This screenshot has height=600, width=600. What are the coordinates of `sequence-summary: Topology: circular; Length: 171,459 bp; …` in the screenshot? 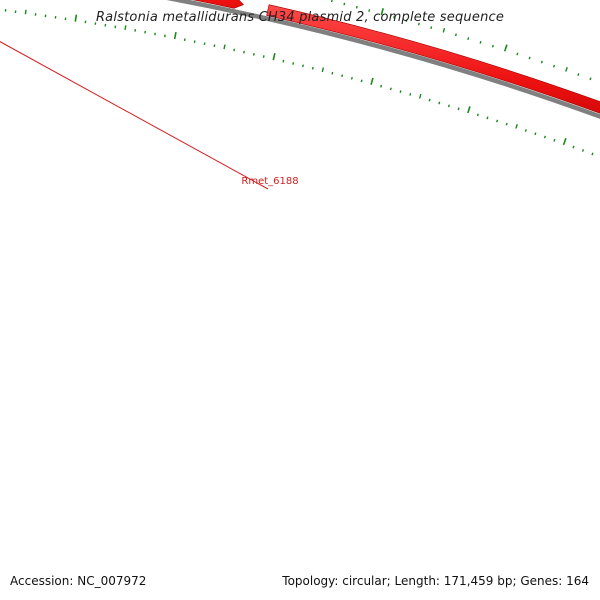 It's located at (435, 581).